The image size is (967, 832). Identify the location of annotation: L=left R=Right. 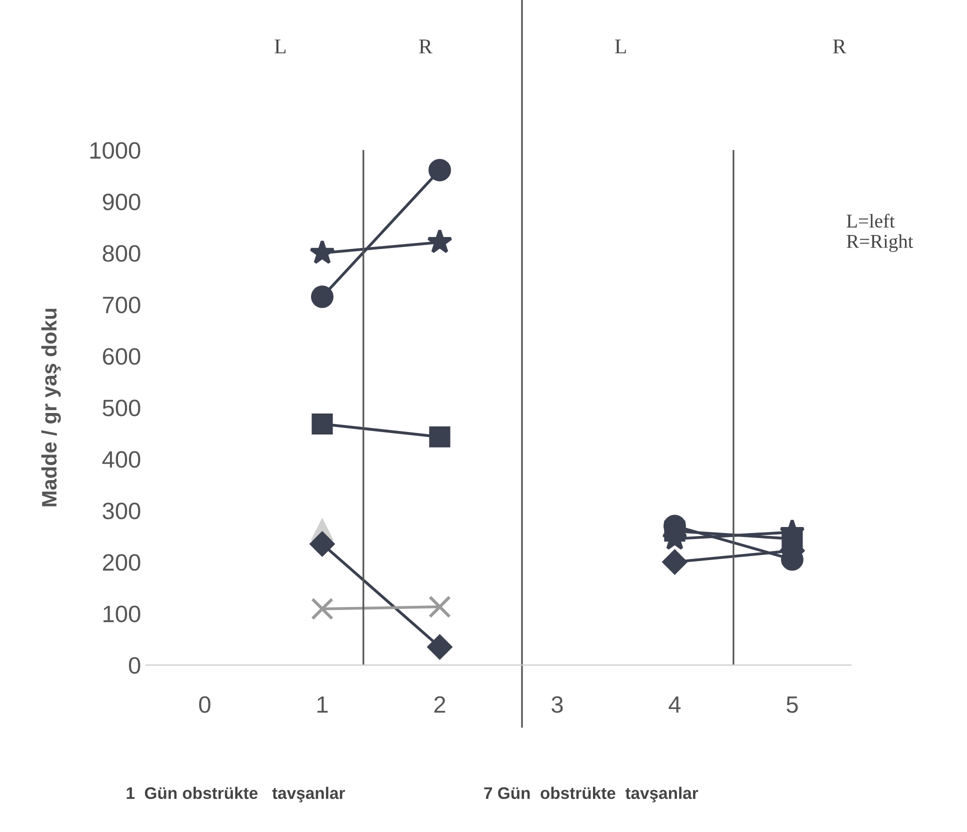
(880, 233).